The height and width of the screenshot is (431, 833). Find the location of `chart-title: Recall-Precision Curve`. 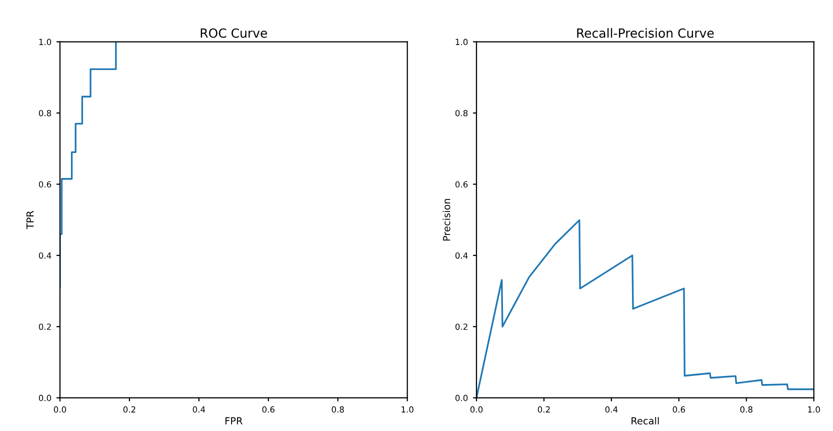

chart-title: Recall-Precision Curve is located at coordinates (645, 33).